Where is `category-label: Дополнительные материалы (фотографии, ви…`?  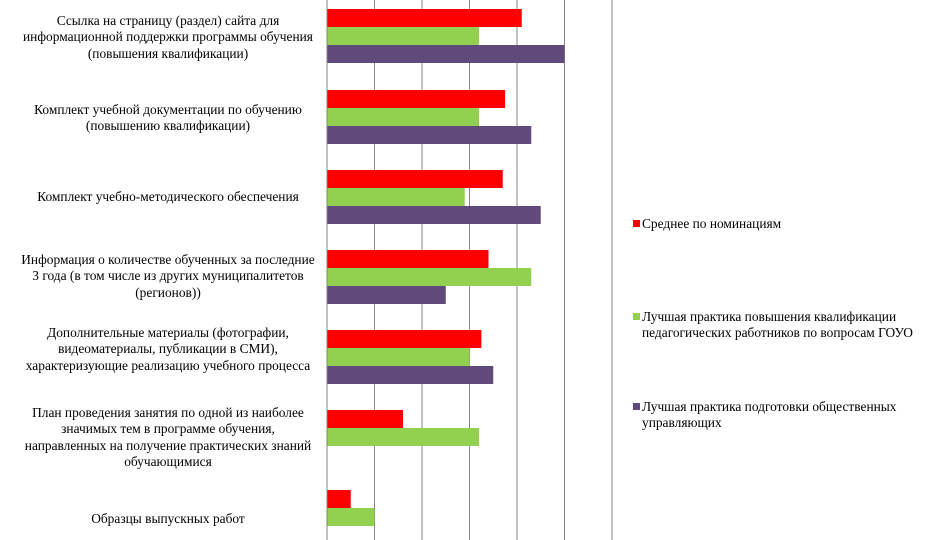 category-label: Дополнительные материалы (фотографии, ви… is located at coordinates (168, 349).